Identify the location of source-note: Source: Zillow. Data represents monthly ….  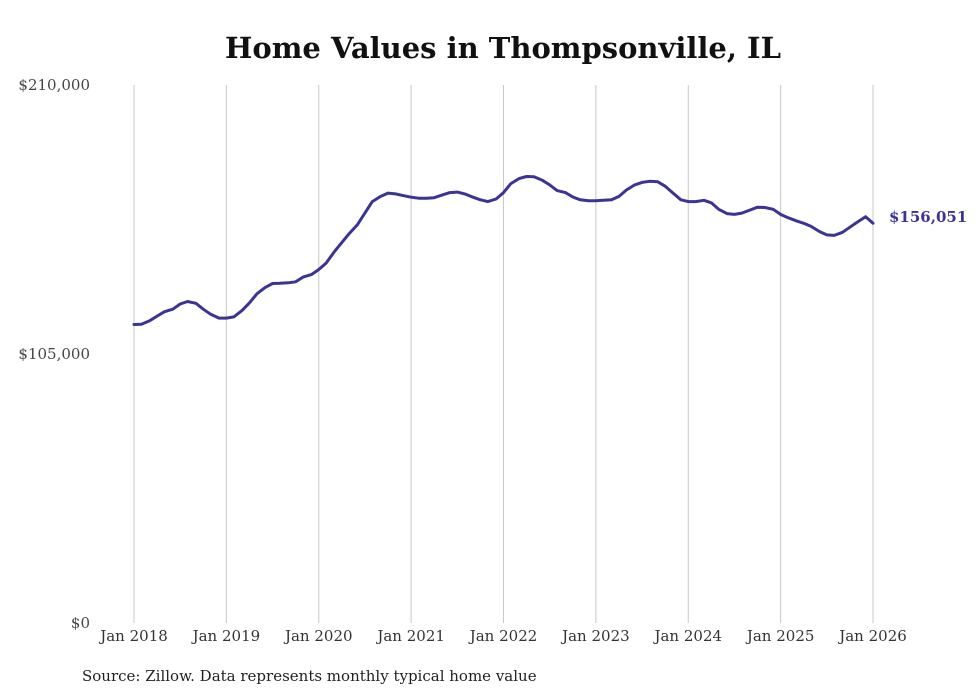
(309, 676).